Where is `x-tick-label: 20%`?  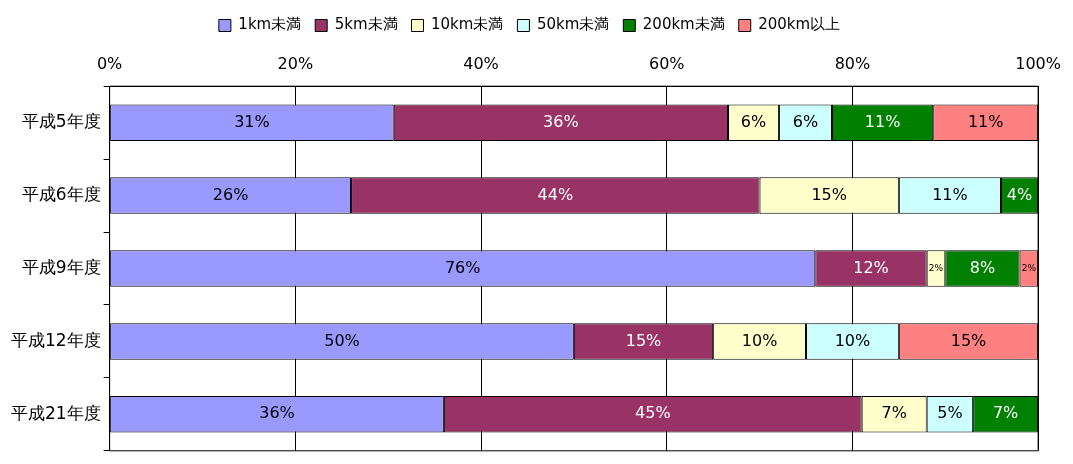 x-tick-label: 20% is located at coordinates (295, 63).